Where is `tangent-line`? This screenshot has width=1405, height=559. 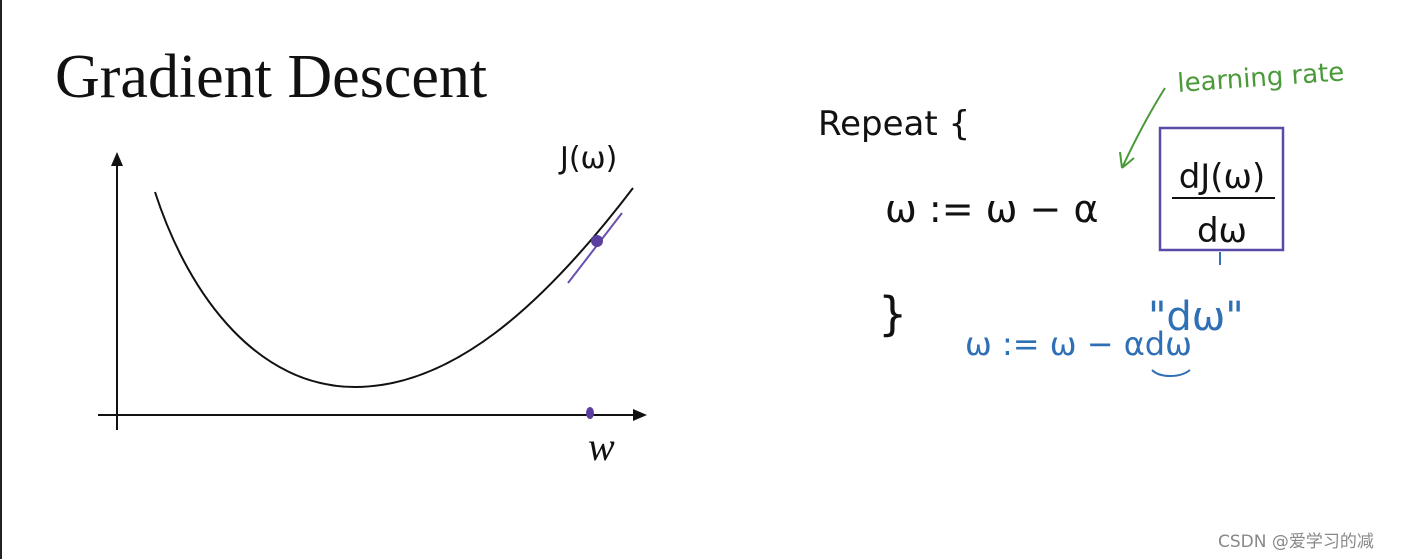
tangent-line is located at coordinates (595, 248).